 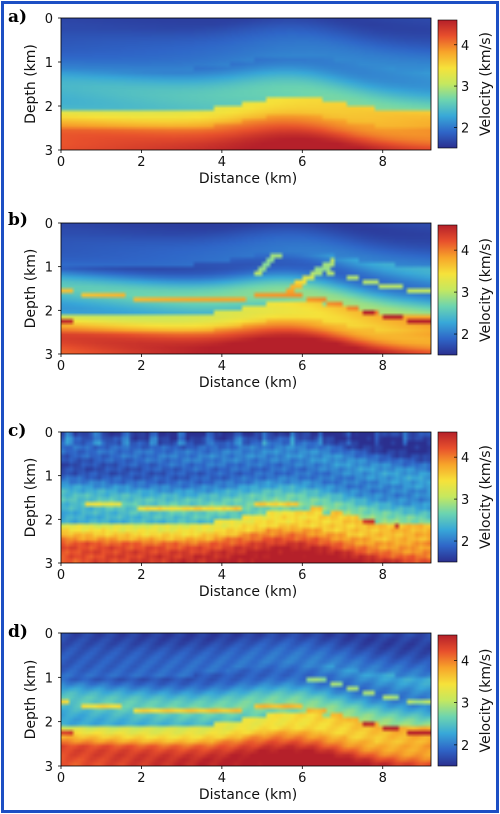 What do you see at coordinates (17, 431) in the screenshot?
I see `panel-label: c)` at bounding box center [17, 431].